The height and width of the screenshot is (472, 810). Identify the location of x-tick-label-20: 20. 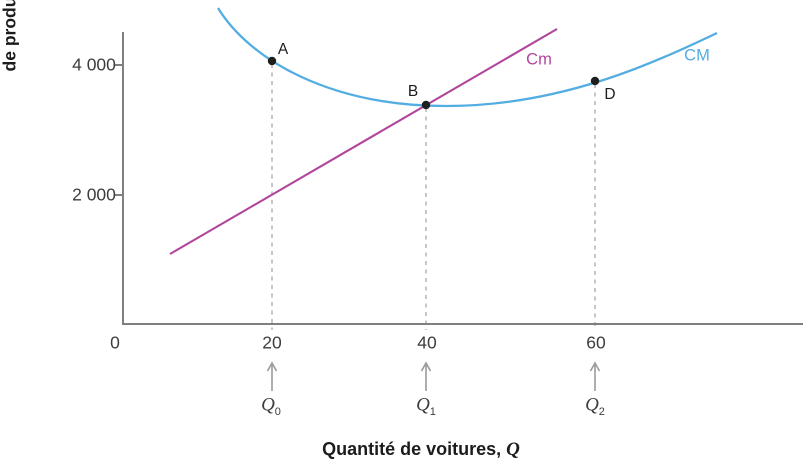
(272, 342).